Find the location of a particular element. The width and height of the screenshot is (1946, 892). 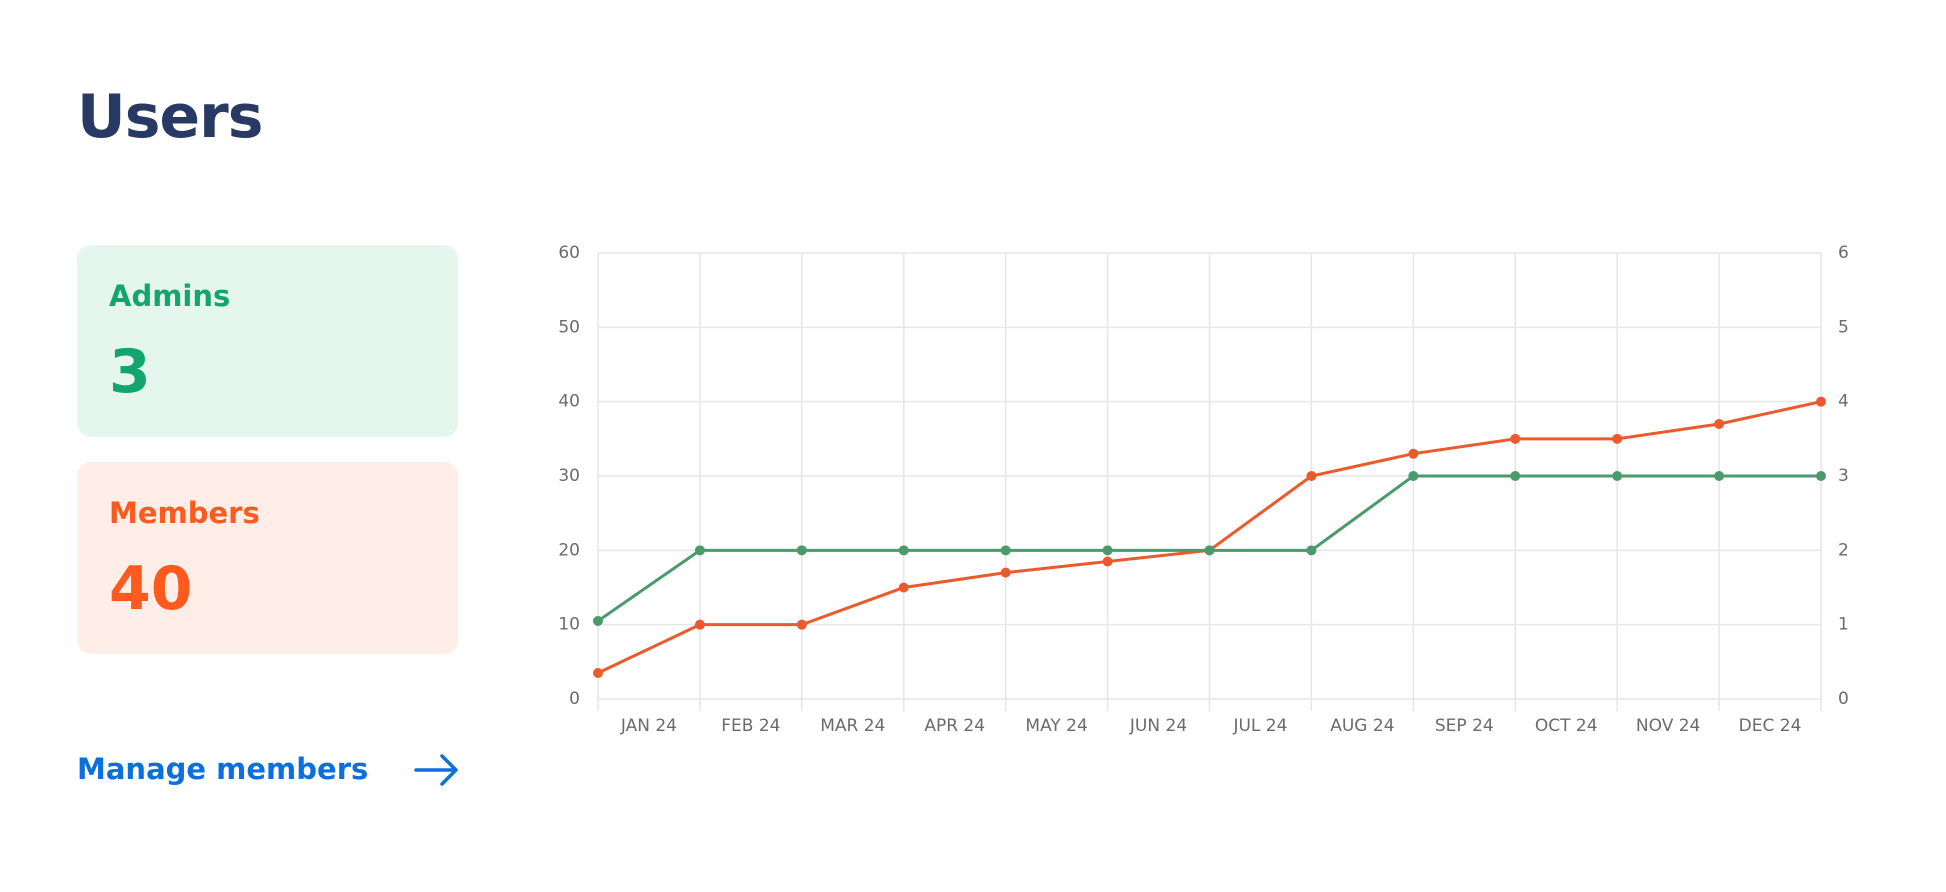

card-label: Members is located at coordinates (184, 513).